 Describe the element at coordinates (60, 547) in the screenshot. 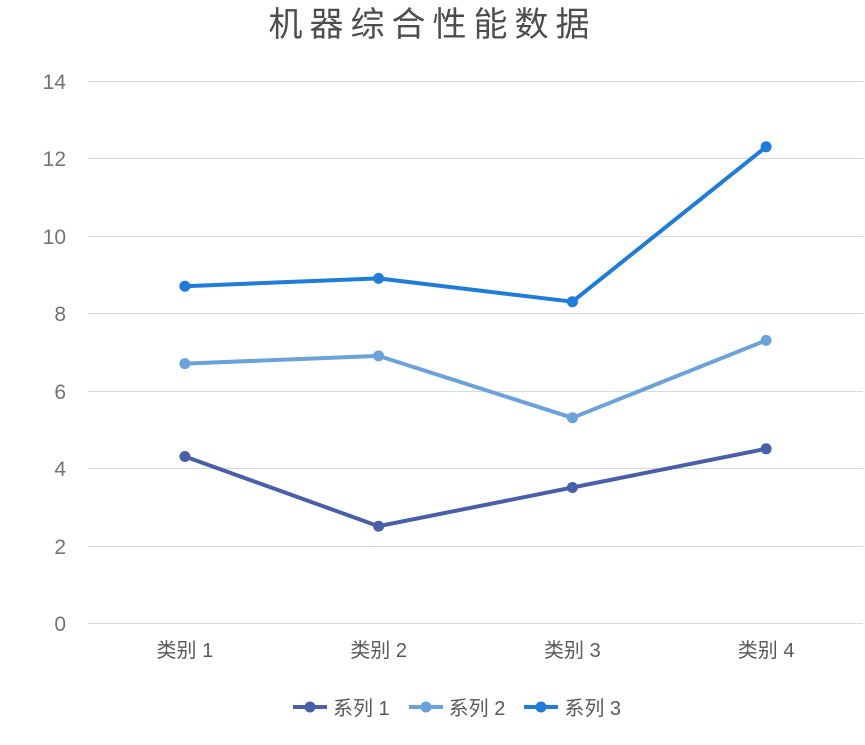

I see `y-tick-label: 2` at that location.